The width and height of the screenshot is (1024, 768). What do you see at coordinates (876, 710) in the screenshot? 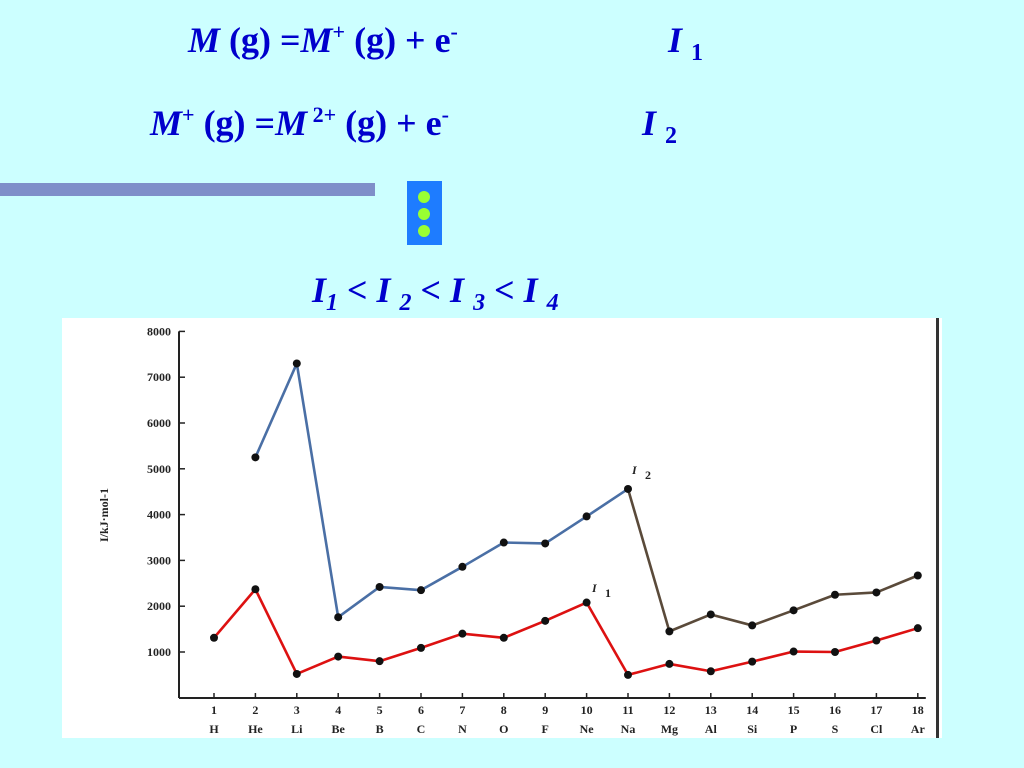
I see `x-tick-label: 17` at bounding box center [876, 710].